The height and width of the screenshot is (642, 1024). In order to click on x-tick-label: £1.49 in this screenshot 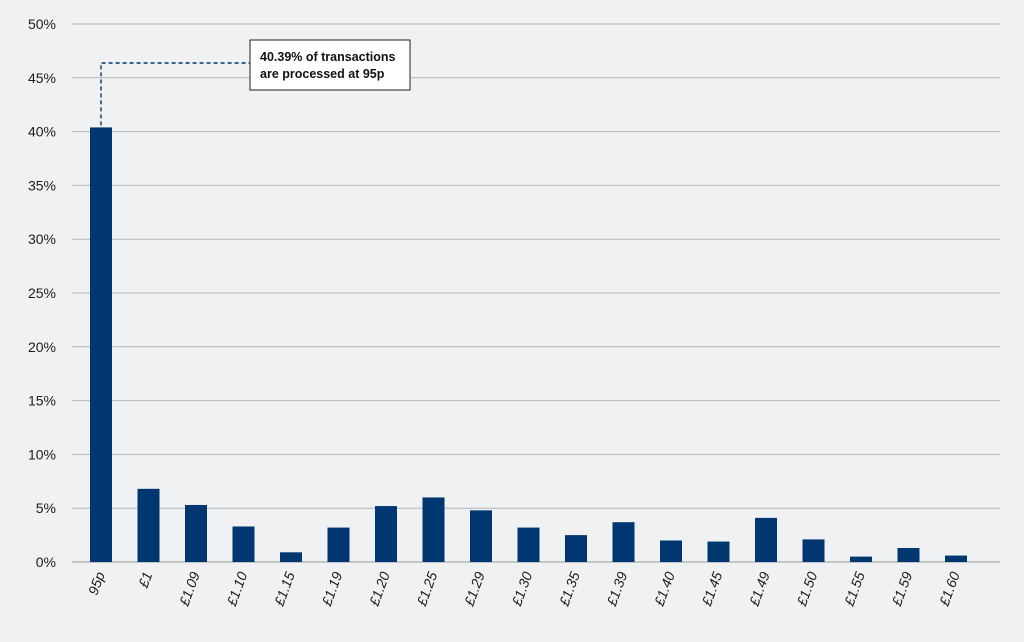, I will do `click(758, 589)`.